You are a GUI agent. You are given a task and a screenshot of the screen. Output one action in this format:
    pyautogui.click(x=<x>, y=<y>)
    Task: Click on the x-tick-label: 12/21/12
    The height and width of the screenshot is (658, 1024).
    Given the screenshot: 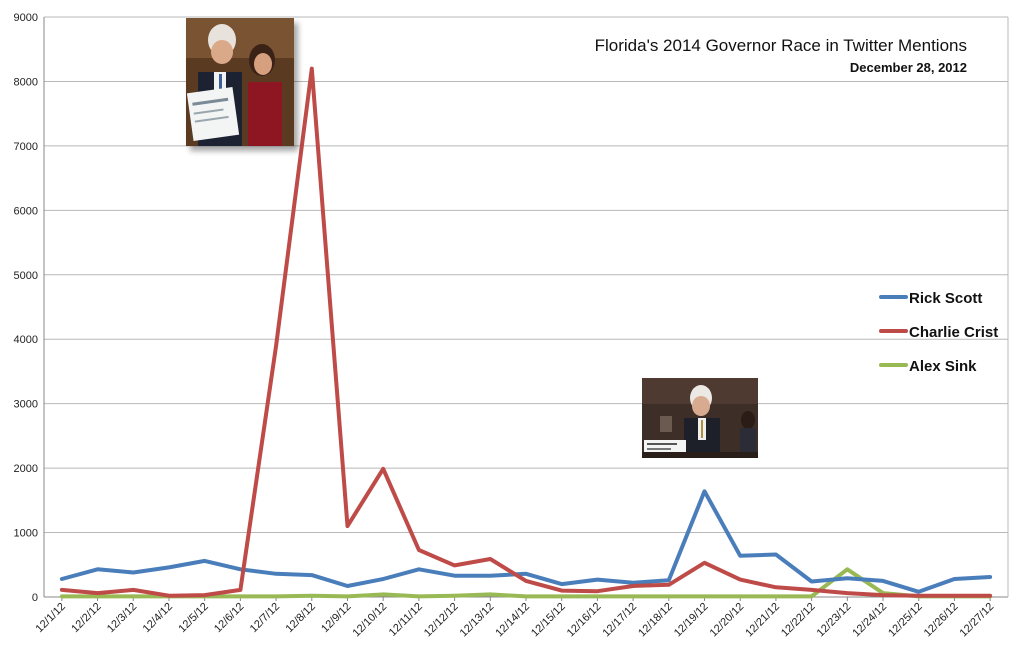 What is the action you would take?
    pyautogui.click(x=762, y=620)
    